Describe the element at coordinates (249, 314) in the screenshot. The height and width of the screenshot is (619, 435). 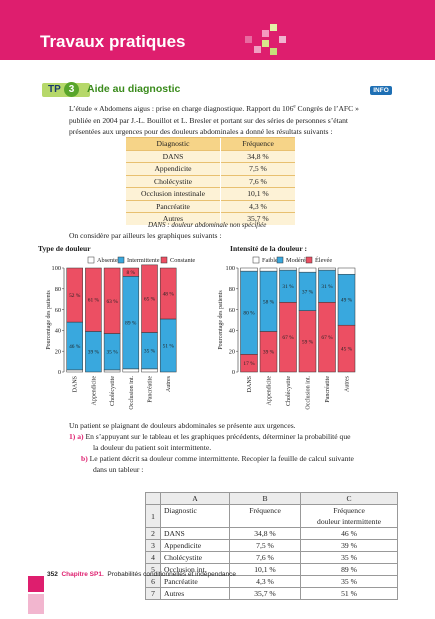
I see `data-label: 80 %` at that location.